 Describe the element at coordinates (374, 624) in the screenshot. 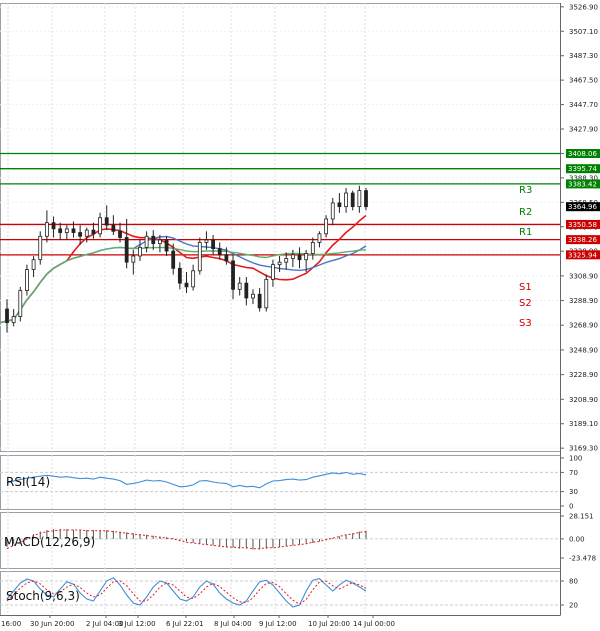

I see `time-label: 14 Jul 00:00` at that location.